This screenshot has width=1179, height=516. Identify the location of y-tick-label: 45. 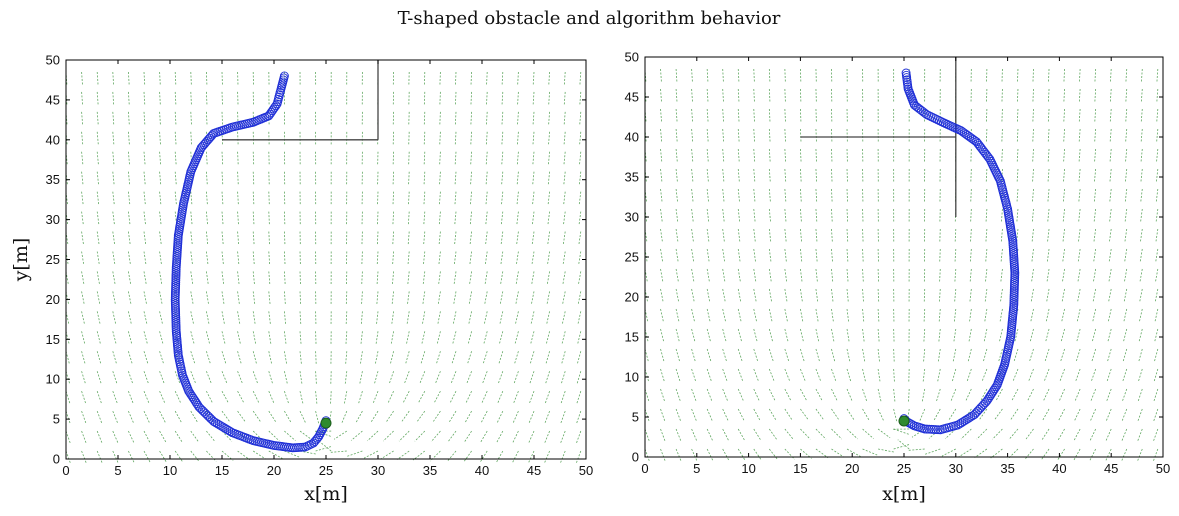
(53, 99).